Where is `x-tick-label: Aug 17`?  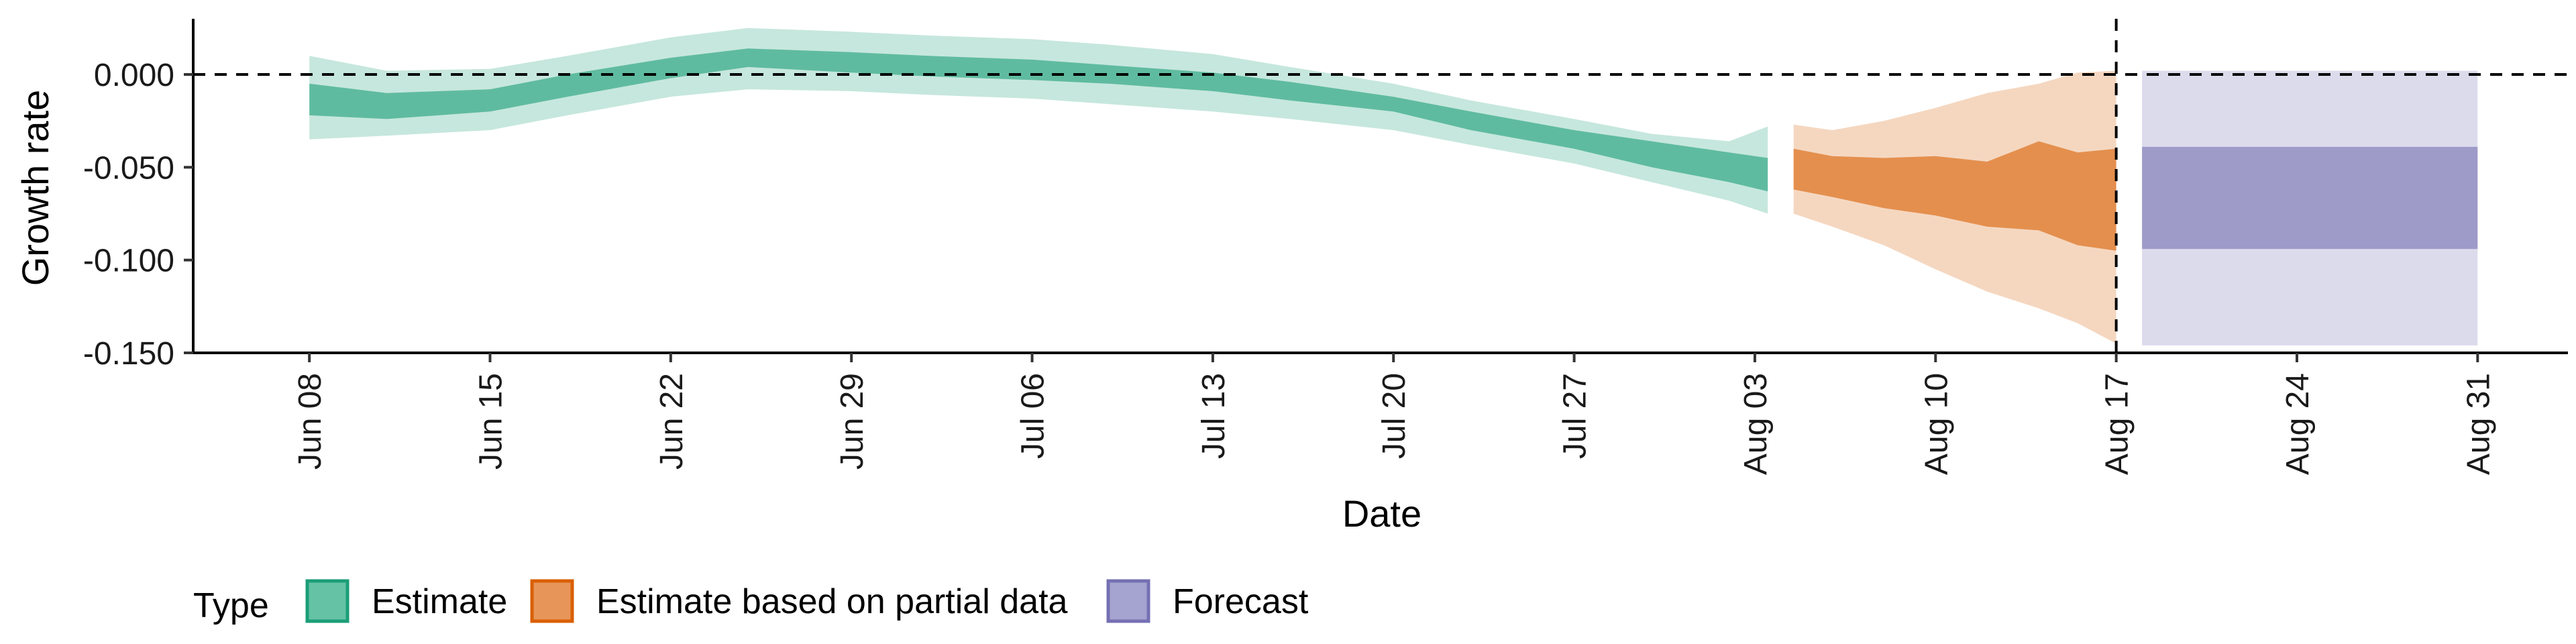
x-tick-label: Aug 17 is located at coordinates (2117, 424).